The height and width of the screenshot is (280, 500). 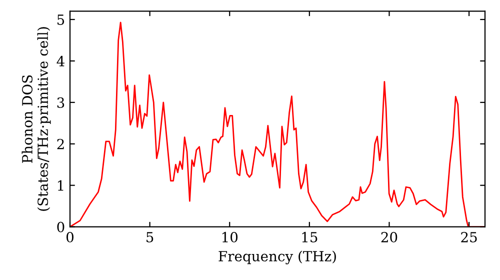 What do you see at coordinates (60, 19) in the screenshot?
I see `y-tick-label: 5` at bounding box center [60, 19].